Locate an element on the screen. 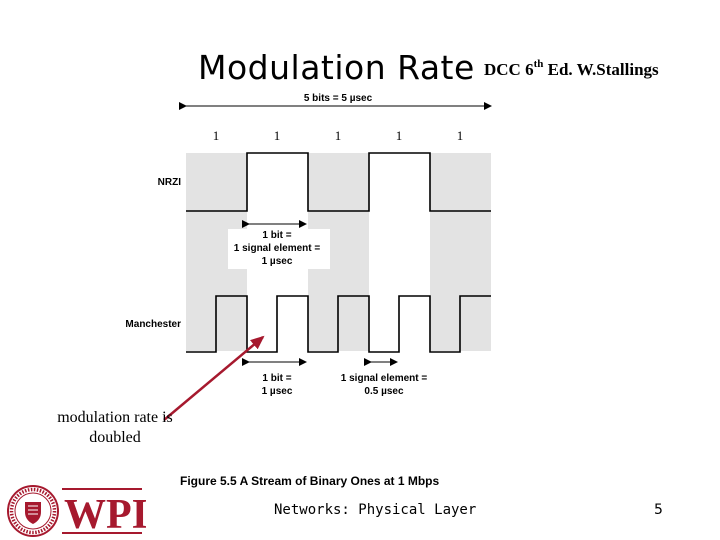 This screenshot has height=540, width=720. wpi-seal-icon is located at coordinates (33, 511).